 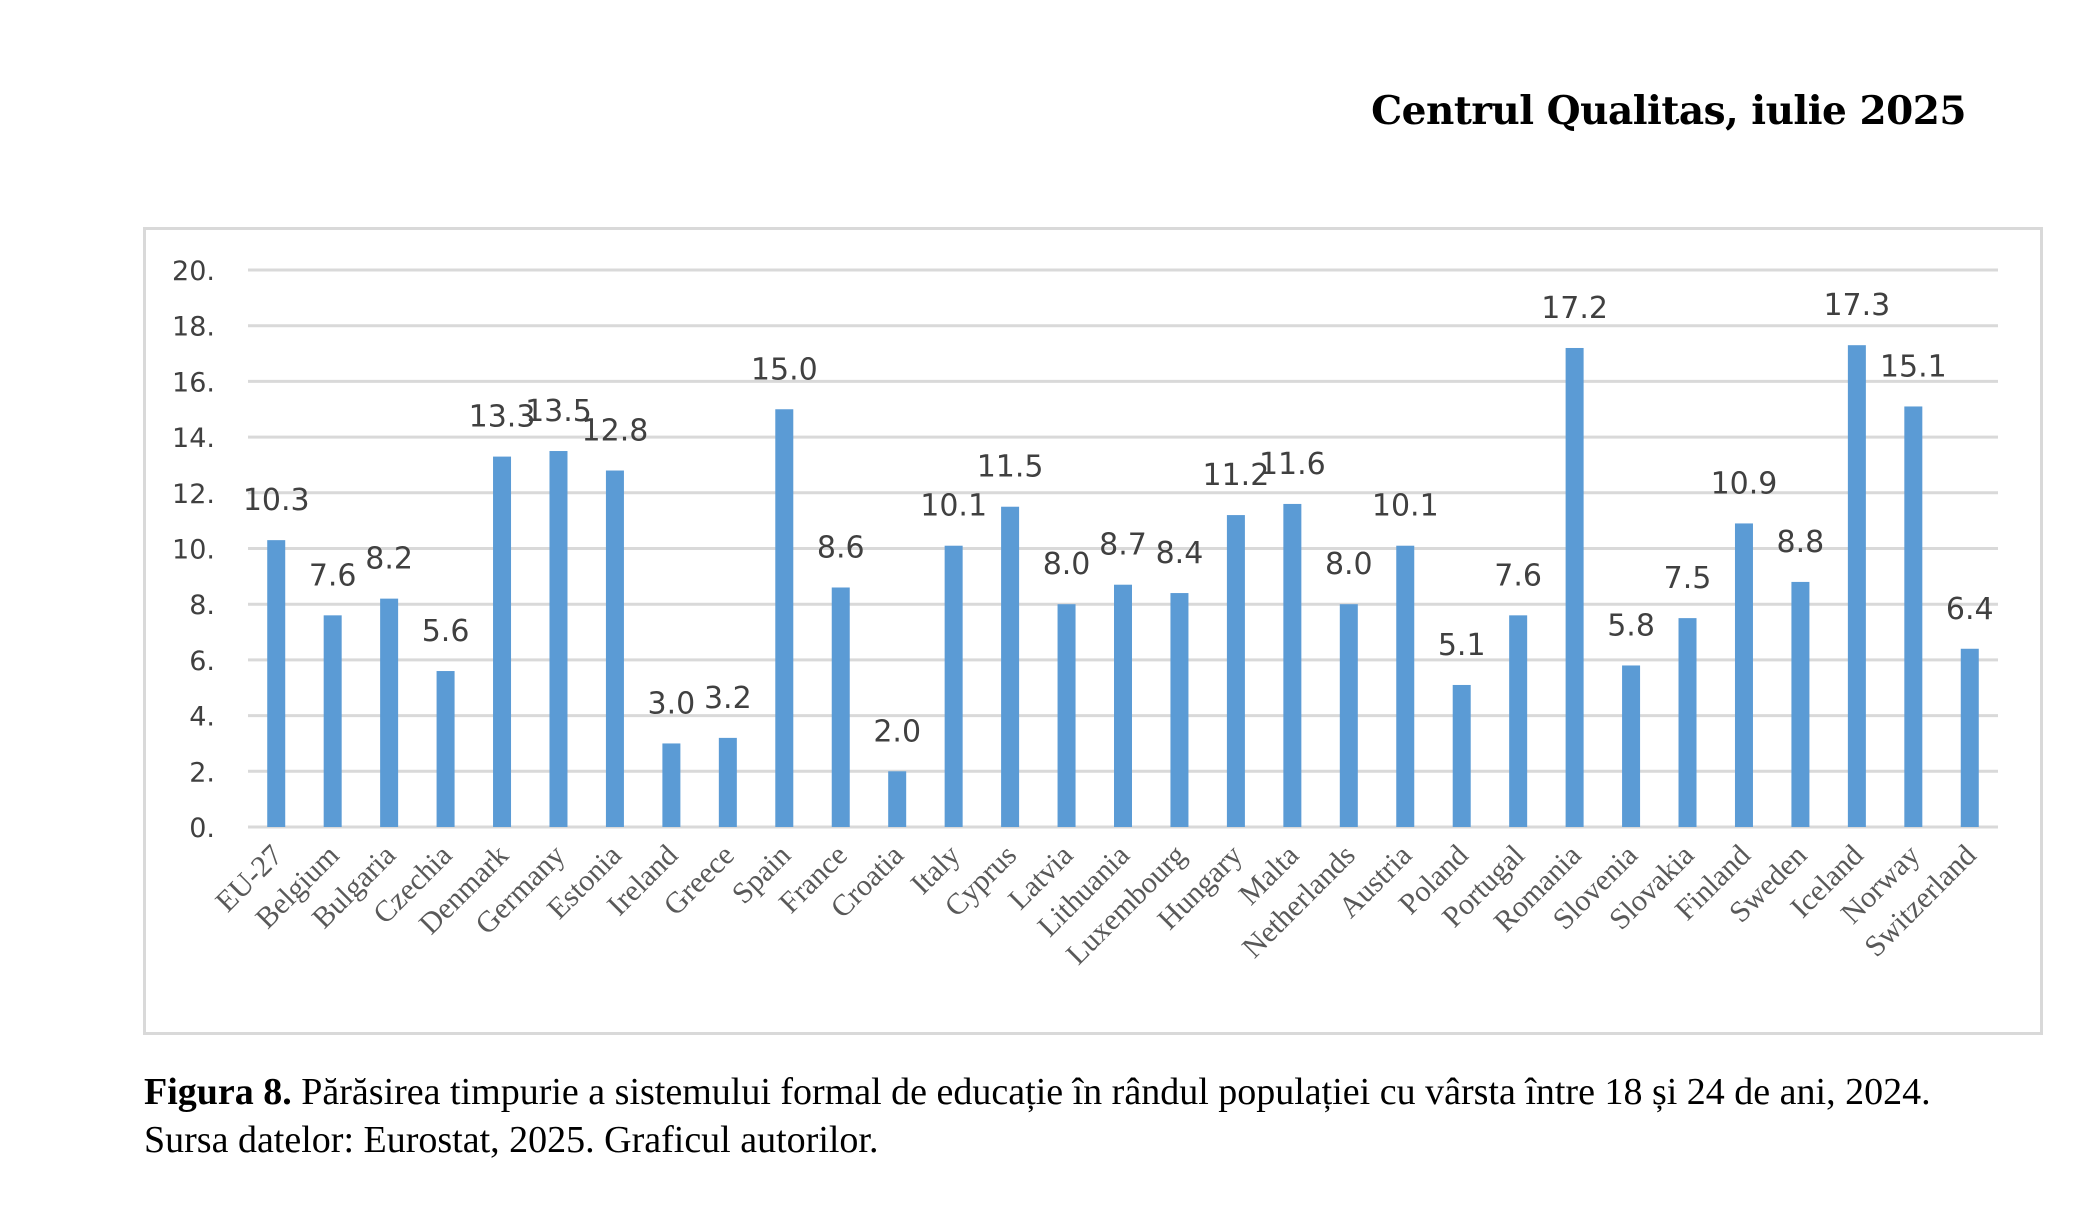 I want to click on data-label: 5.6, so click(x=446, y=631).